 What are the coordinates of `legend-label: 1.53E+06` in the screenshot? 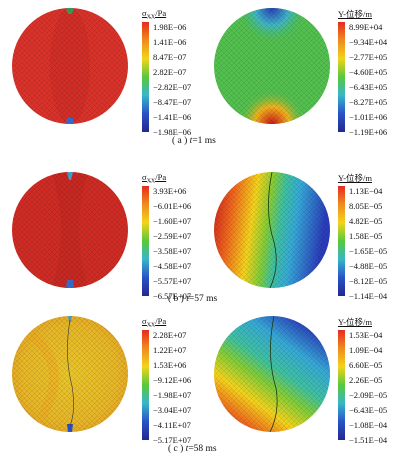 It's located at (170, 365).